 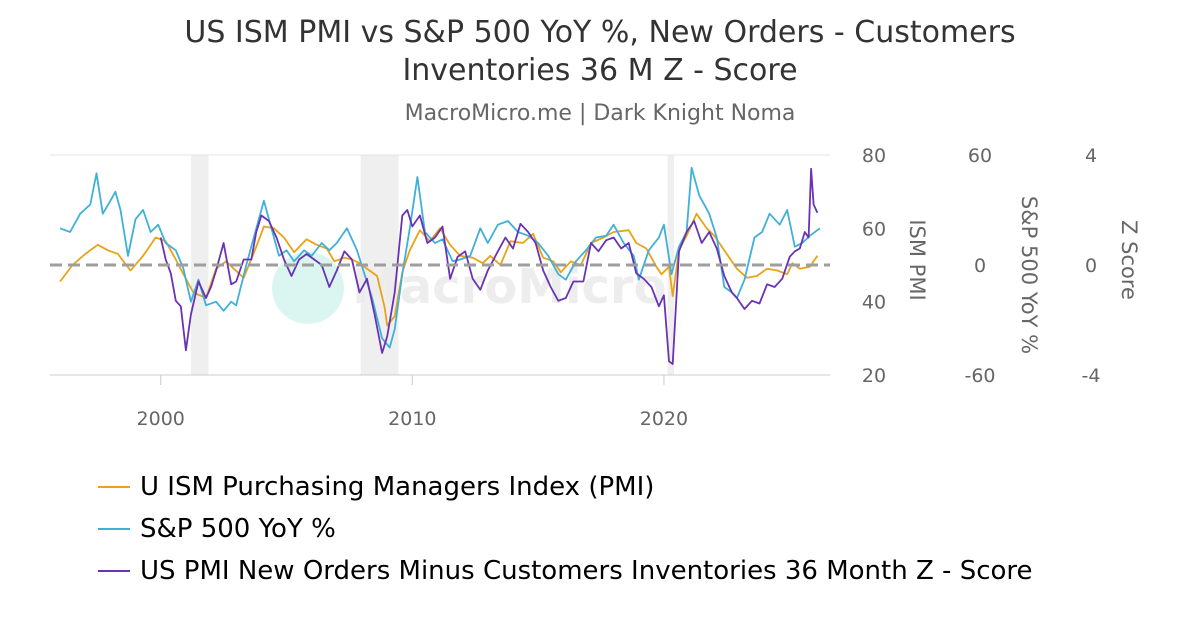 What do you see at coordinates (412, 419) in the screenshot?
I see `x-tick-label-2010: 2010` at bounding box center [412, 419].